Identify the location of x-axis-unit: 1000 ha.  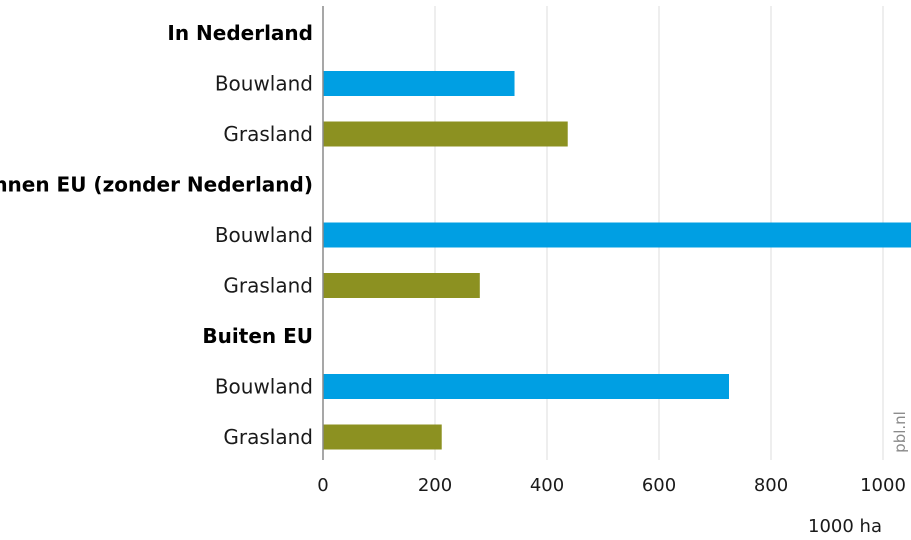
(845, 526).